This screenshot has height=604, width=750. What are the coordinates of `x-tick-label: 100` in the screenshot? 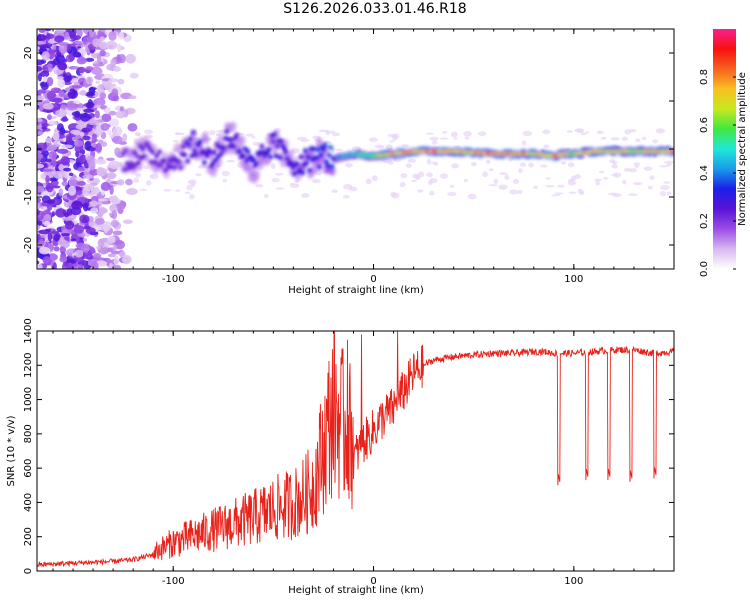 It's located at (573, 581).